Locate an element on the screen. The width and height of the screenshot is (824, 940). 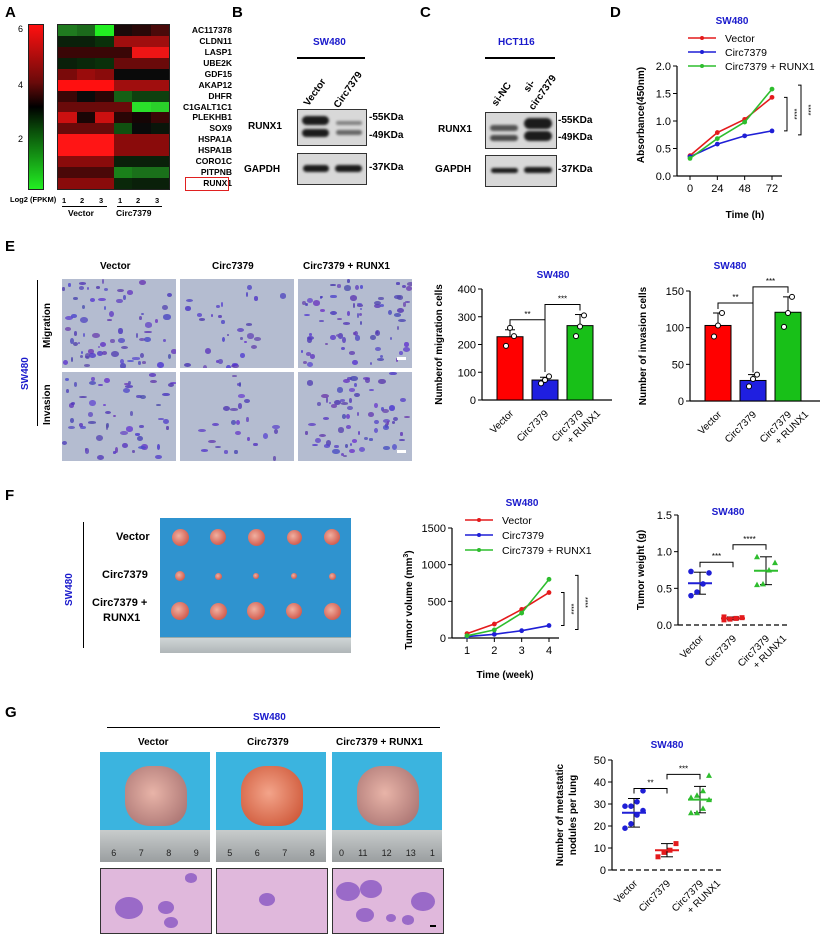
svg-text: 20 is located at coordinates (600, 827).